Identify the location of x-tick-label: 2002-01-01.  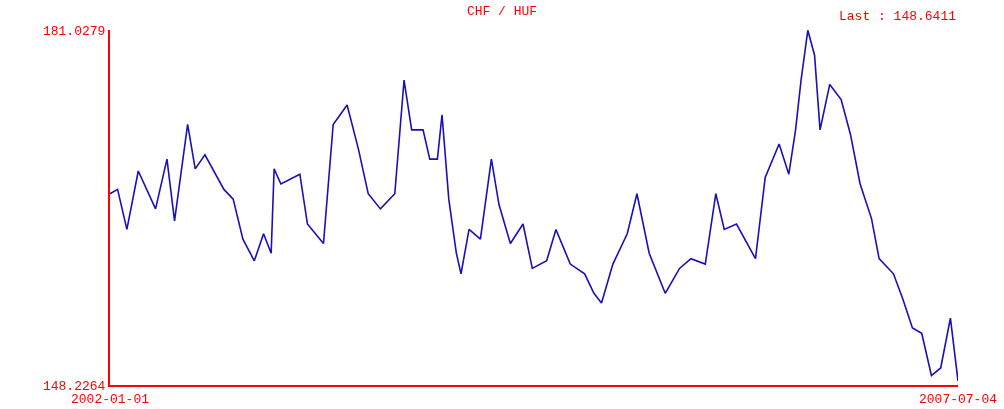
(110, 399).